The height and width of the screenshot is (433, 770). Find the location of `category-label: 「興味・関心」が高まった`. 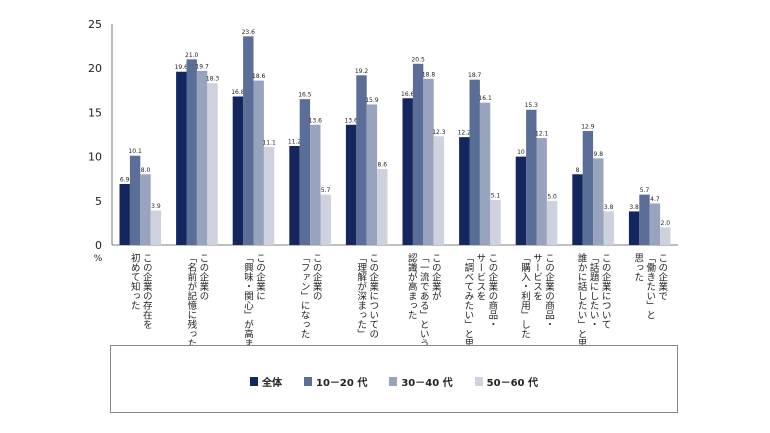

category-label: 「興味・関心」が高まった is located at coordinates (248, 310).